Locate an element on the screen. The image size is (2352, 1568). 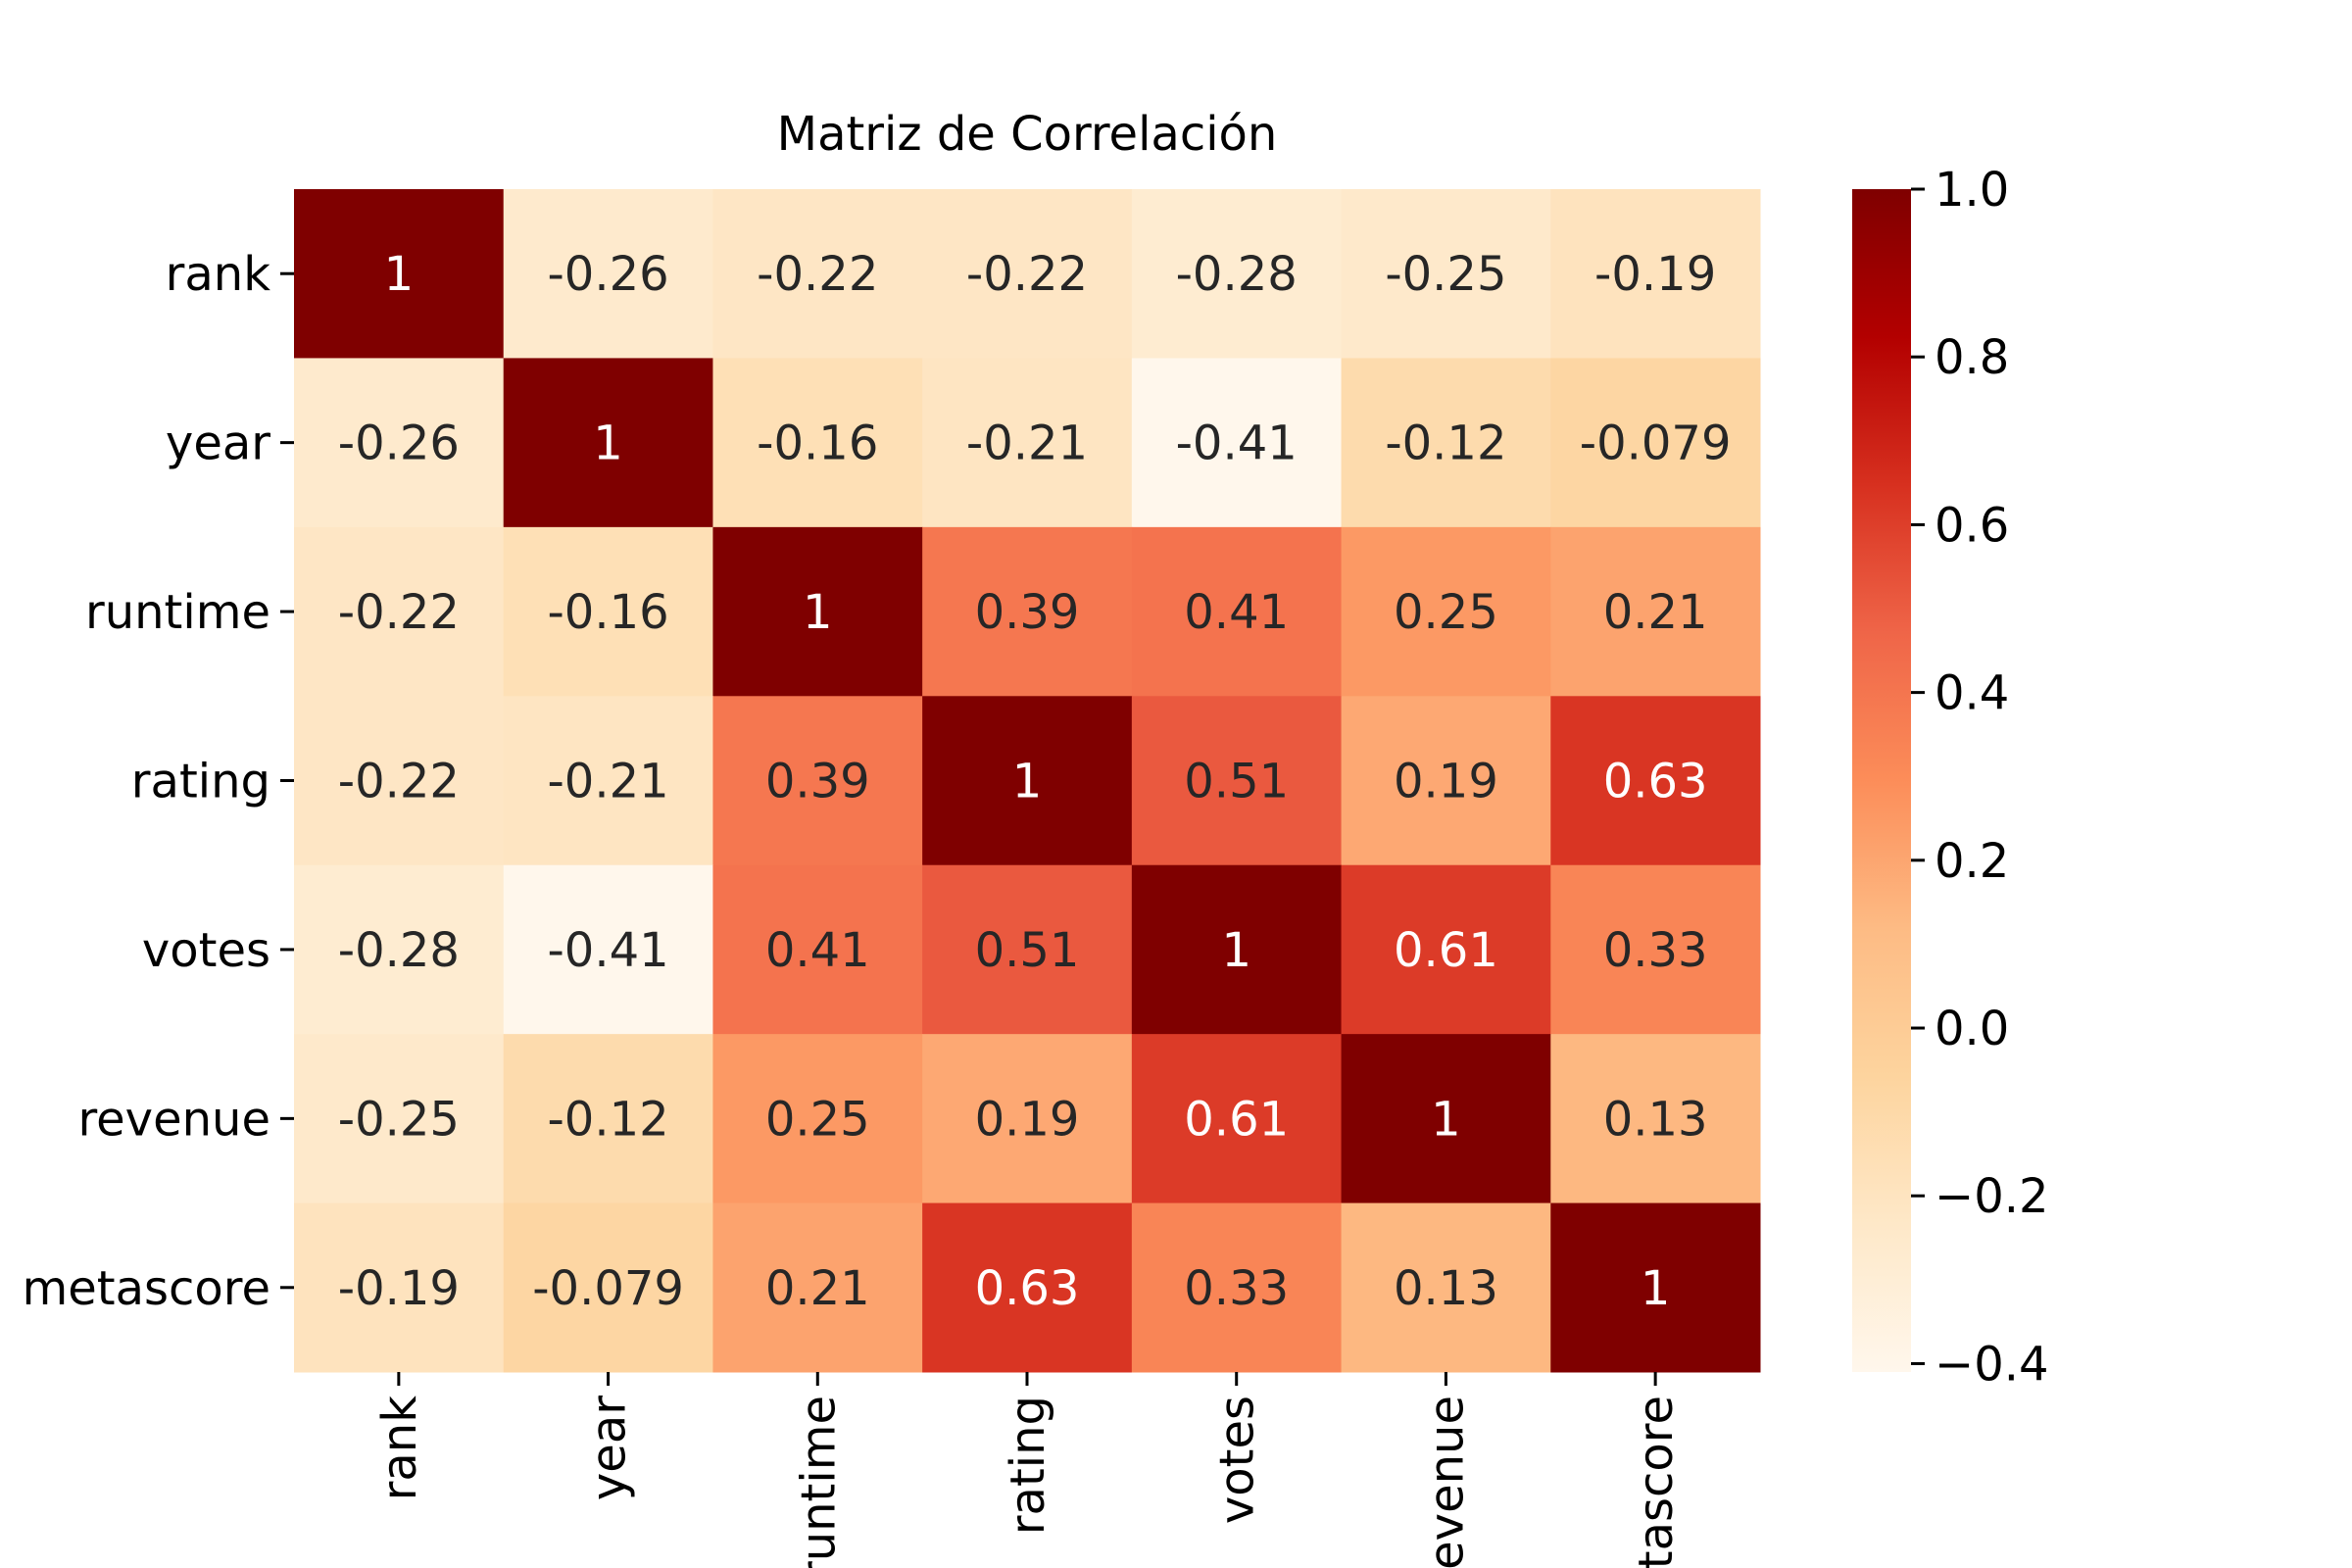
heatmap-cell-runtime-rating is located at coordinates (1027, 611).